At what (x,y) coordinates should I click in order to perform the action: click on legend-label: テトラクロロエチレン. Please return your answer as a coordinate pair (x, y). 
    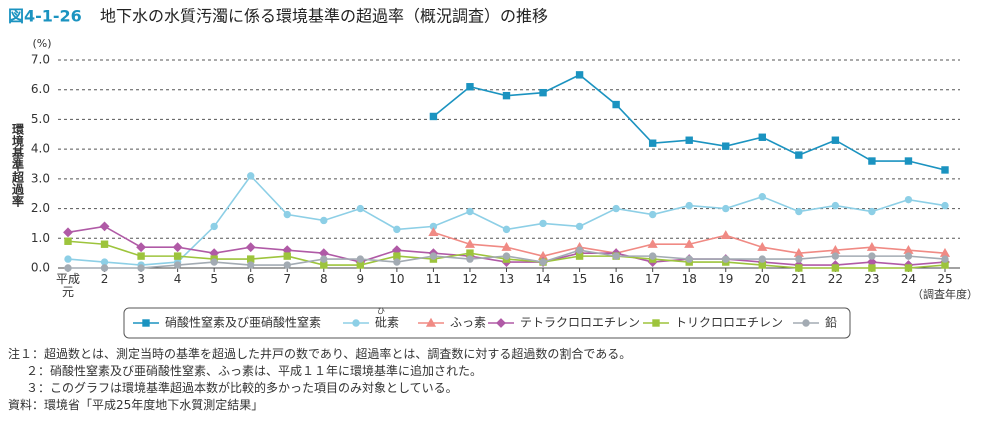
    Looking at the image, I should click on (580, 323).